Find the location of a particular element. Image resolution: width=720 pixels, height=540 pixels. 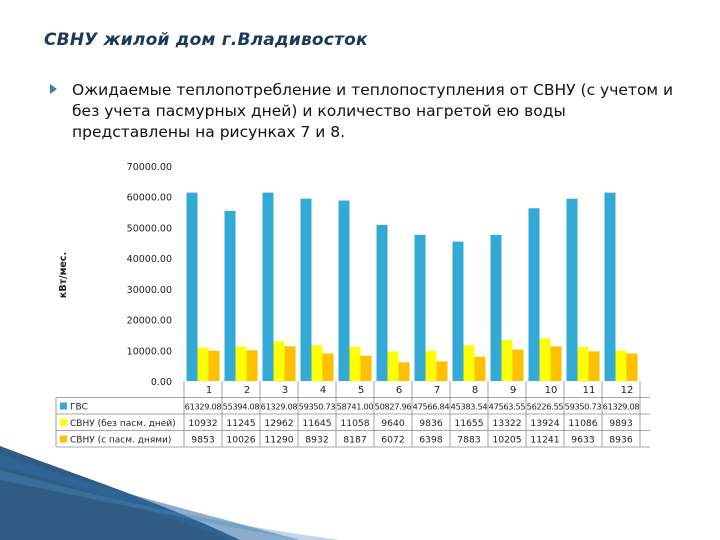

table-cell: 50827.96 is located at coordinates (393, 407).